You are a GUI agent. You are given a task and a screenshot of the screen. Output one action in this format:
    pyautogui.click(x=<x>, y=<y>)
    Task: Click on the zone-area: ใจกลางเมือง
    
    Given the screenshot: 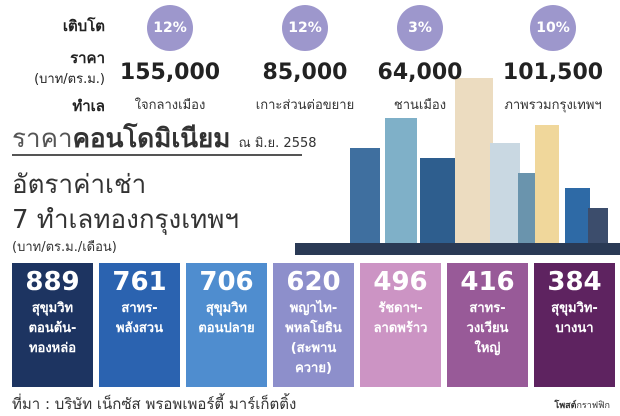 What is the action you would take?
    pyautogui.click(x=170, y=105)
    